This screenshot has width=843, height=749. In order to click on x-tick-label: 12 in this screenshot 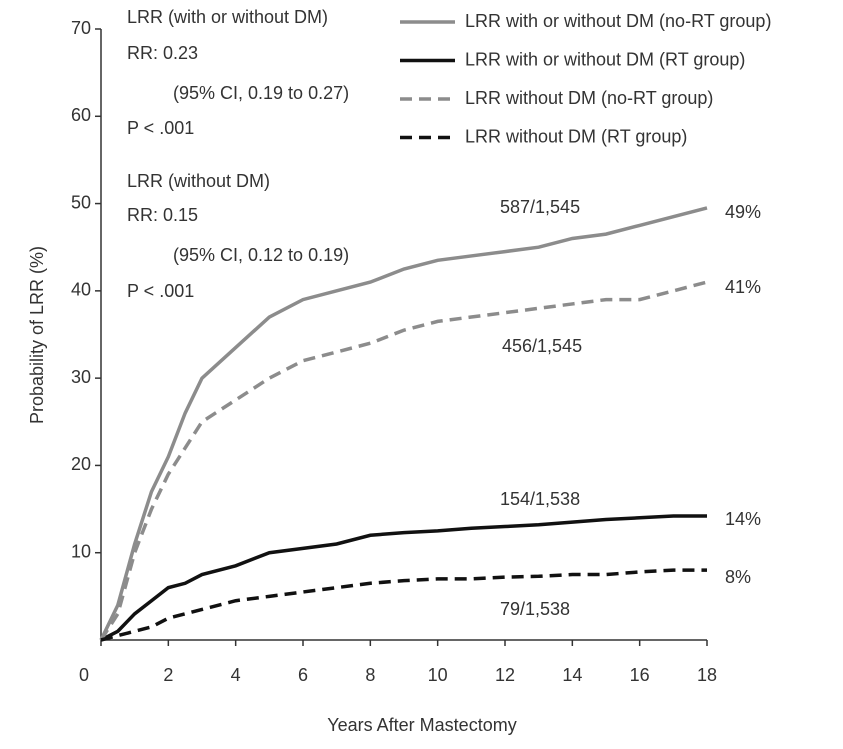, I will do `click(505, 675)`.